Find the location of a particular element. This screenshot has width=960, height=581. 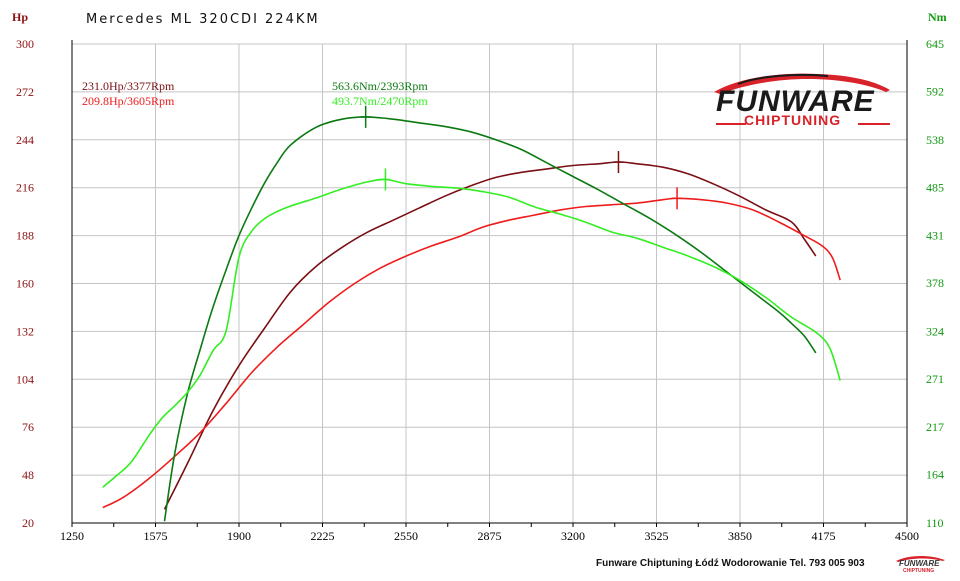

y-left-tick-label: 272 is located at coordinates (25, 92).